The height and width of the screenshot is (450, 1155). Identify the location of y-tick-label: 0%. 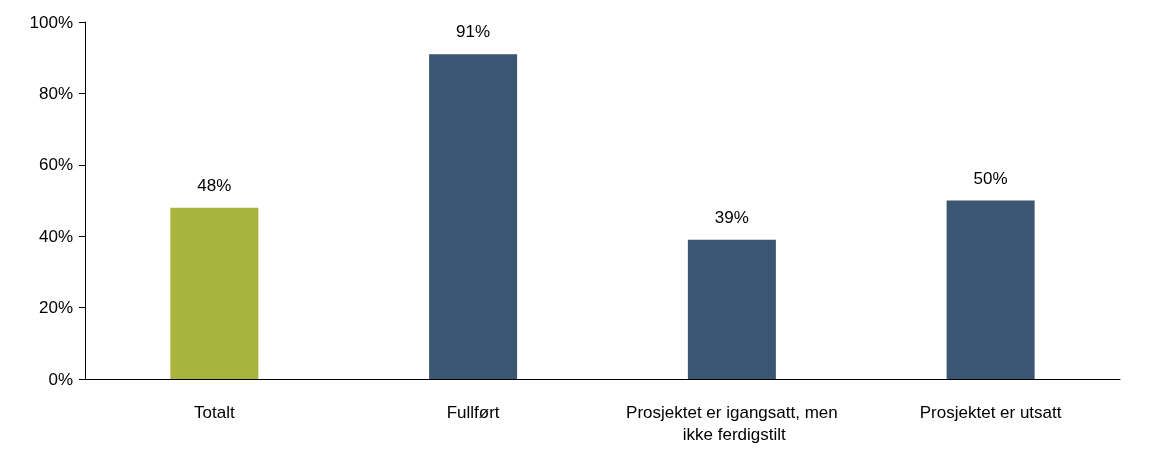
(60, 379).